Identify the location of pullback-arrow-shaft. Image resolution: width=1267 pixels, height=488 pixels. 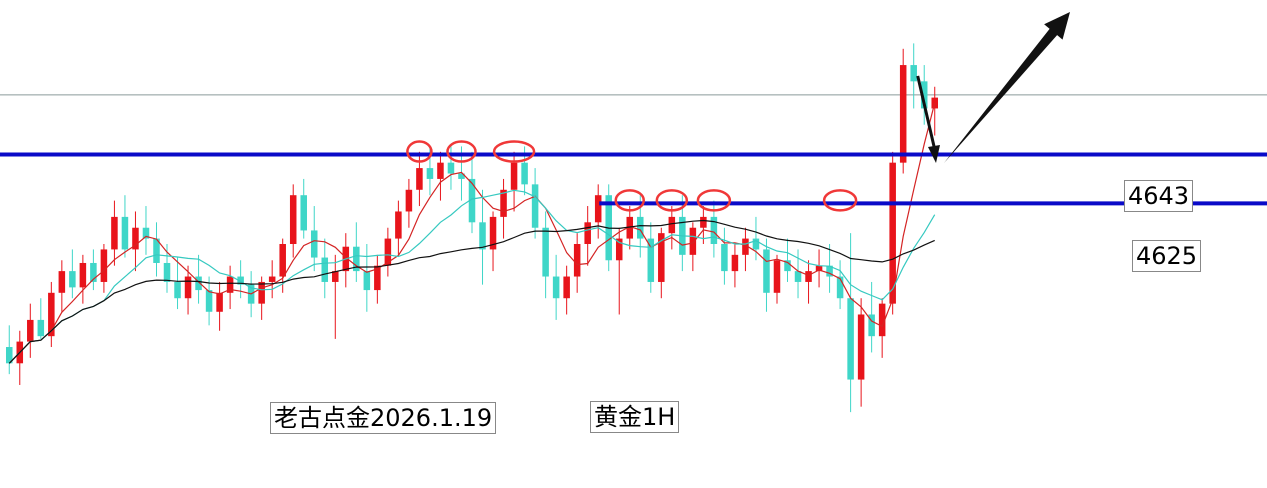
(927, 115).